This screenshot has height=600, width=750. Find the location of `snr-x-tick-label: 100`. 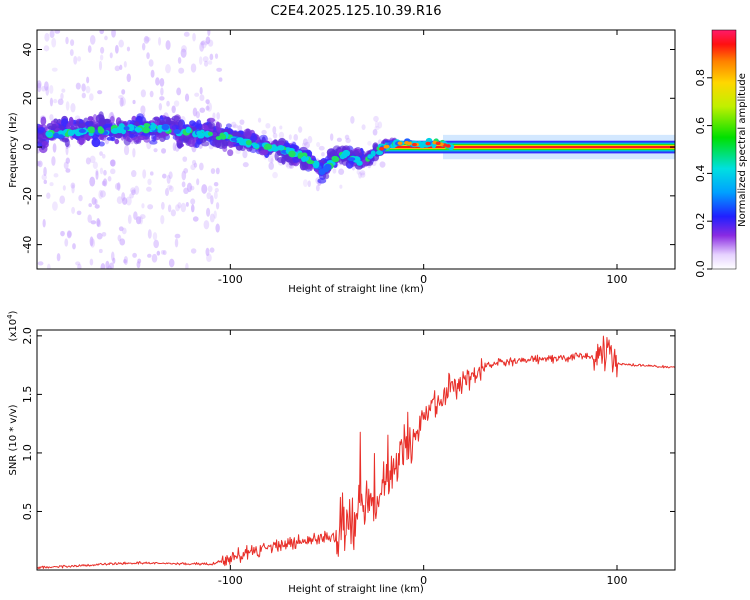

snr-x-tick-label: 100 is located at coordinates (617, 580).